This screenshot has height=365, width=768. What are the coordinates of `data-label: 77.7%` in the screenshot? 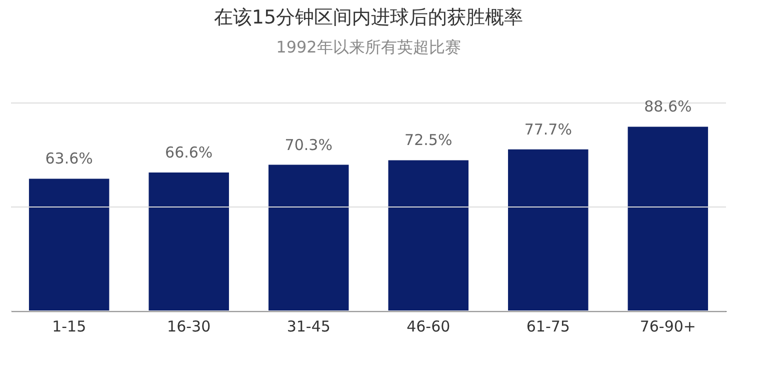 It's located at (548, 129).